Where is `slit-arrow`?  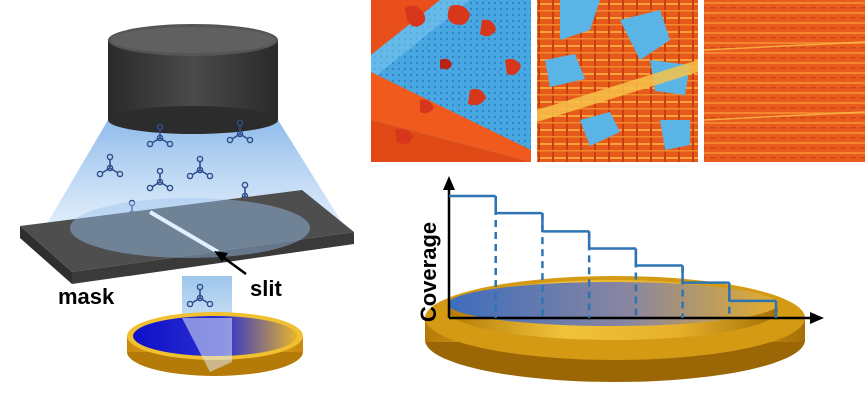 slit-arrow is located at coordinates (230, 263).